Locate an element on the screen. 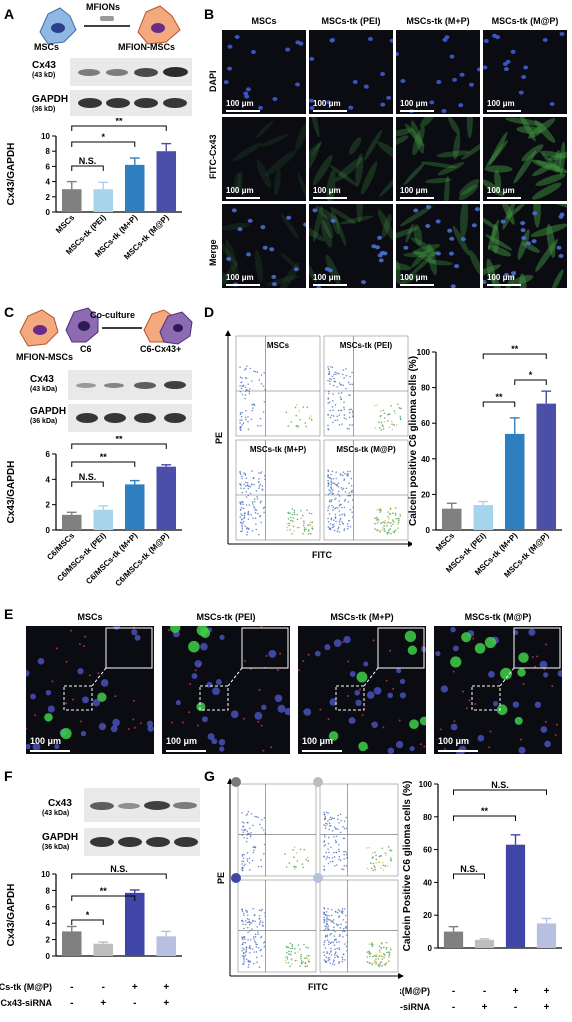  zoom-region is located at coordinates (486, 698).